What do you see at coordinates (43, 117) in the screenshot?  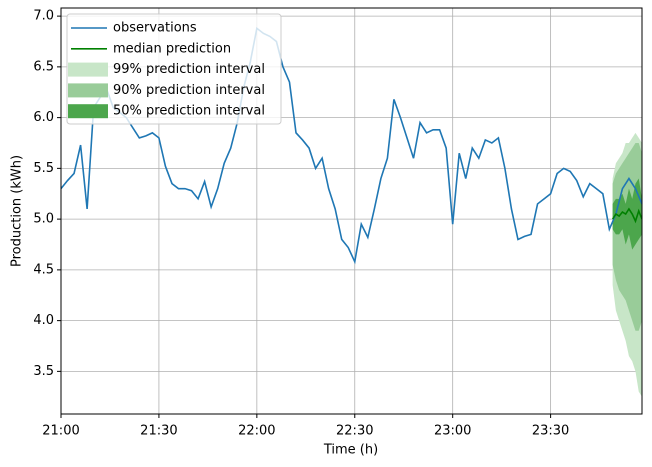 I see `y-tick-label: 6.0` at bounding box center [43, 117].